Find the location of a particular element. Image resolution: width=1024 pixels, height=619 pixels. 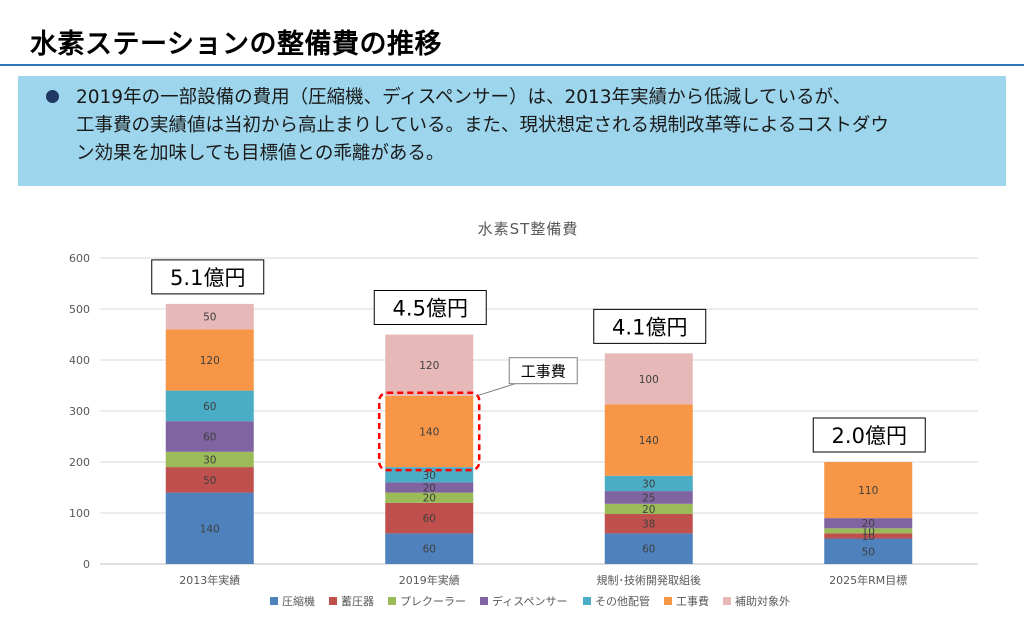

legend-label: 圧縮機 is located at coordinates (298, 601).